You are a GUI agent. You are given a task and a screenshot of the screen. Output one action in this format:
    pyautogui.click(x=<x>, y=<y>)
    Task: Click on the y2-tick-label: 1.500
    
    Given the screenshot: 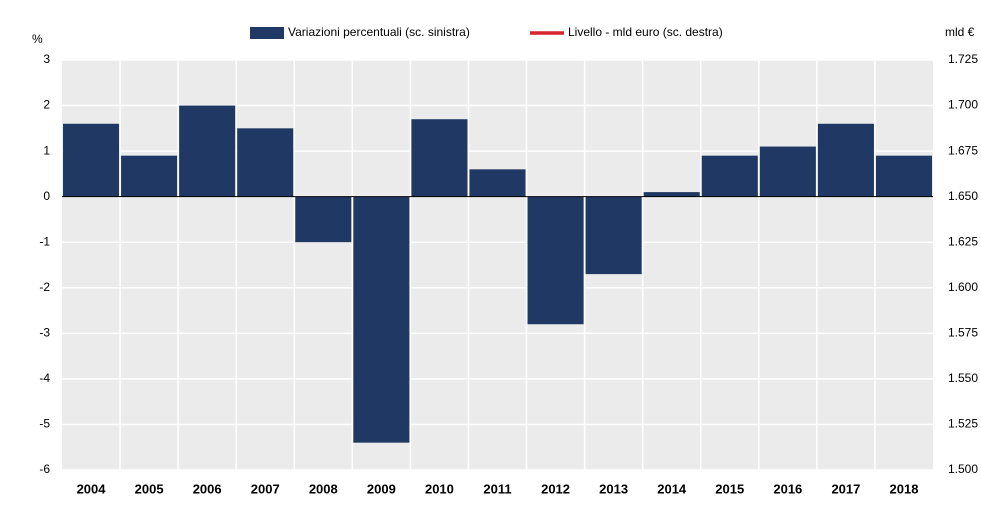 What is the action you would take?
    pyautogui.click(x=963, y=469)
    